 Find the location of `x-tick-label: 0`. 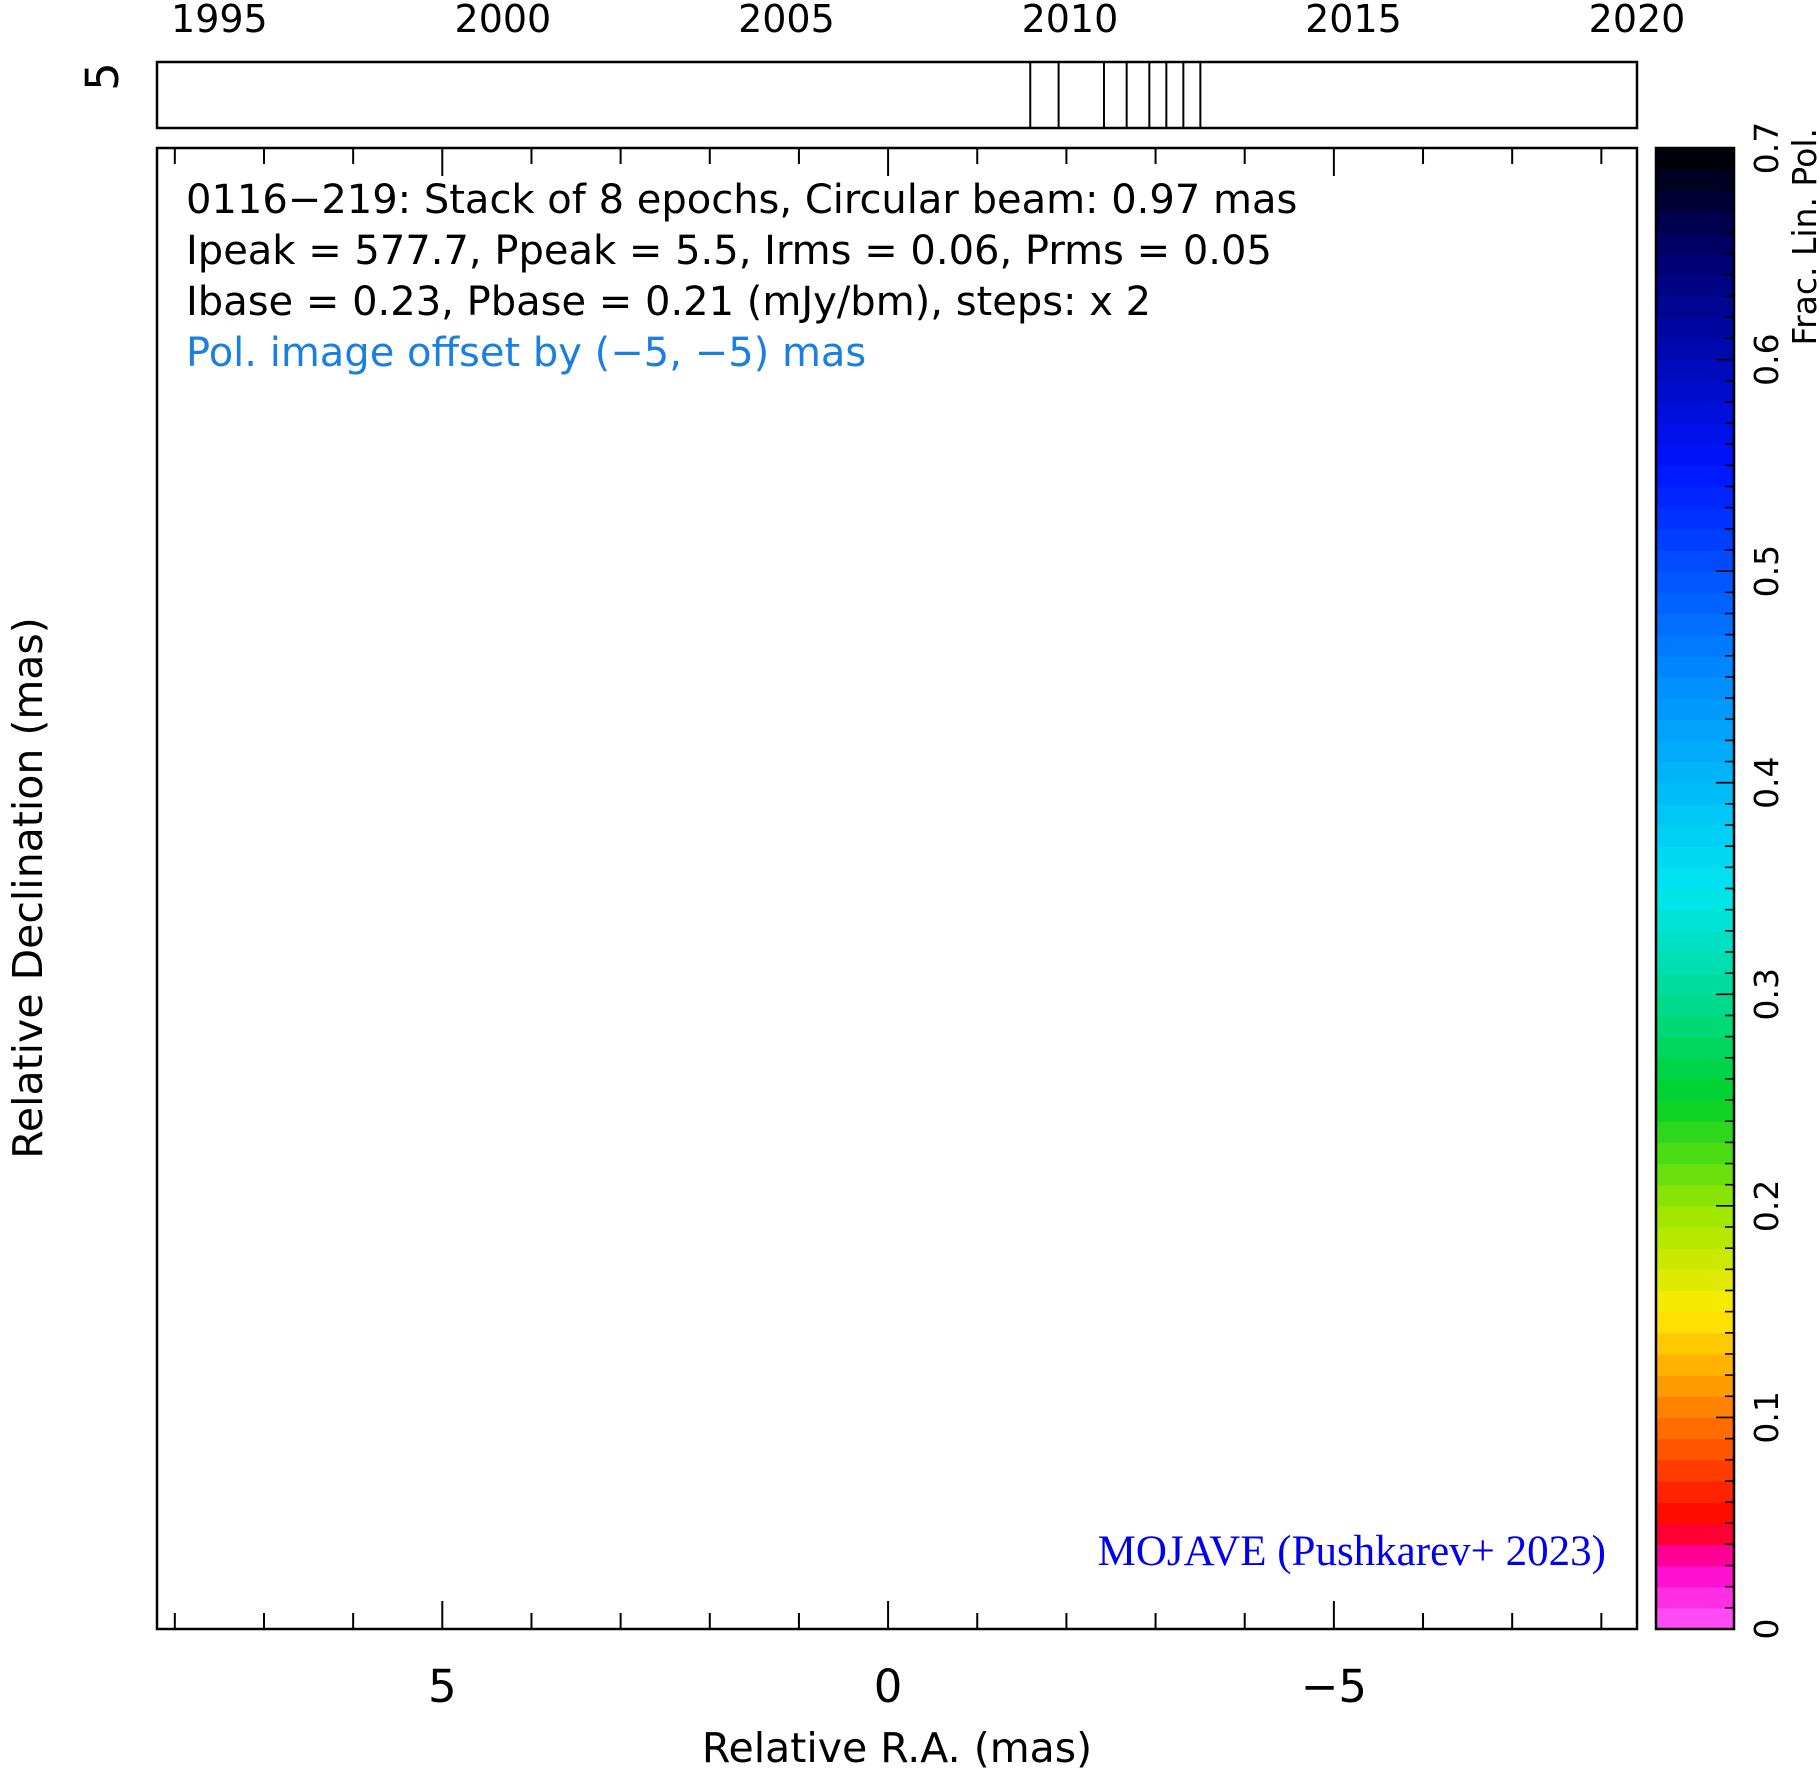

x-tick-label: 0 is located at coordinates (888, 1686).